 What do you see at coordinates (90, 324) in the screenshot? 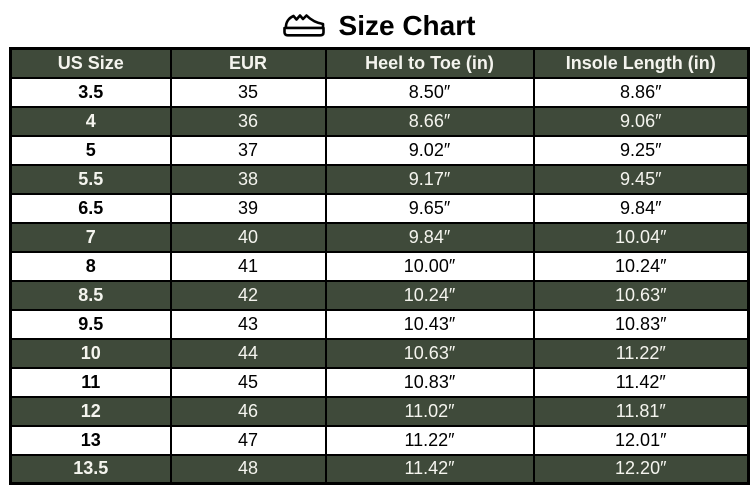
I see `table-cell: 9.5` at bounding box center [90, 324].